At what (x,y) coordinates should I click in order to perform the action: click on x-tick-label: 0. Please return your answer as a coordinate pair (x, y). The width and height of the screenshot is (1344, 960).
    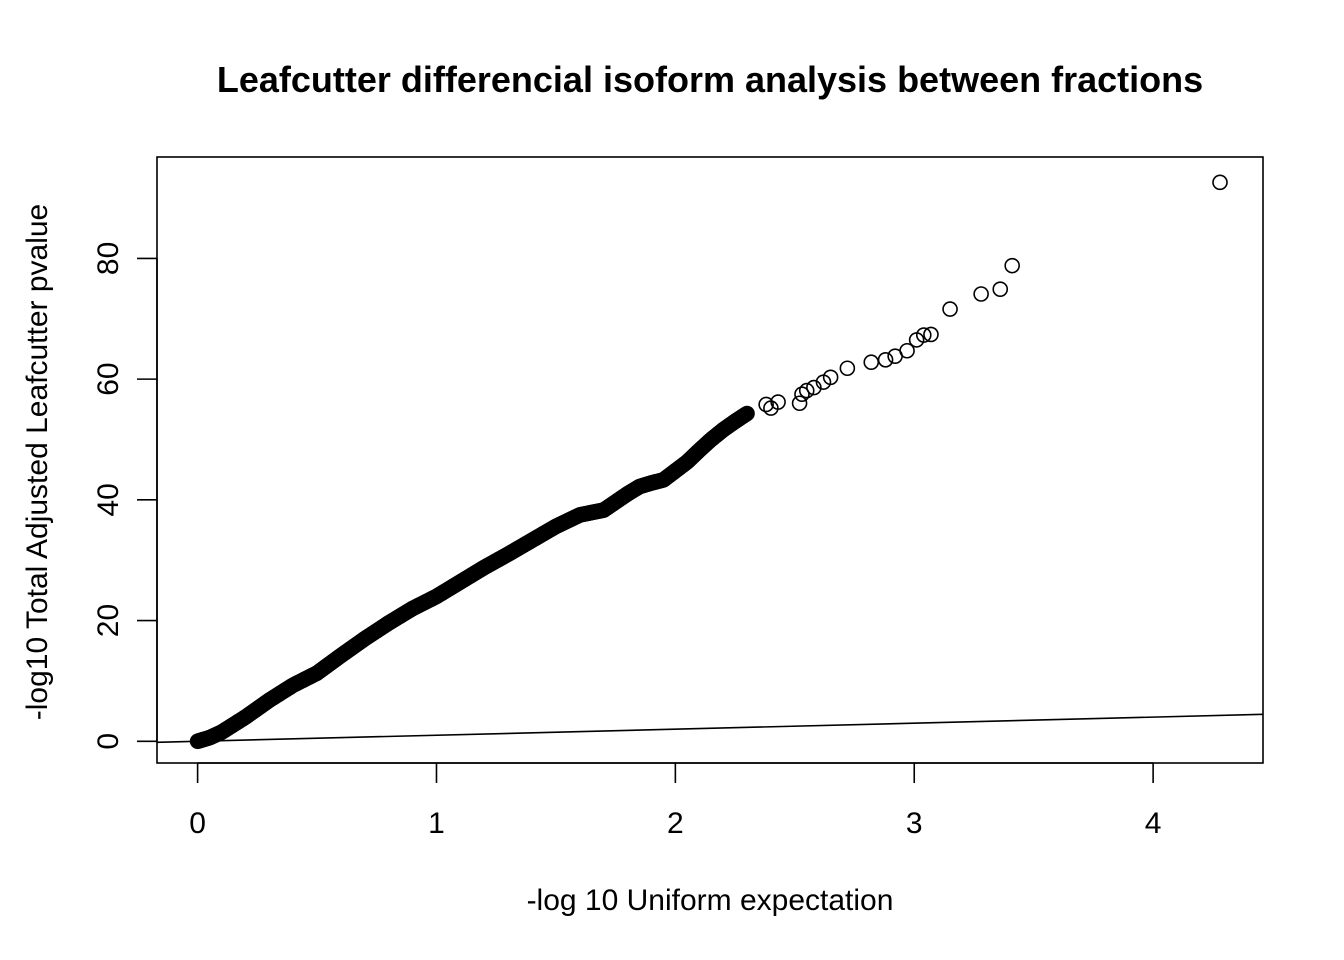
    Looking at the image, I should click on (197, 823).